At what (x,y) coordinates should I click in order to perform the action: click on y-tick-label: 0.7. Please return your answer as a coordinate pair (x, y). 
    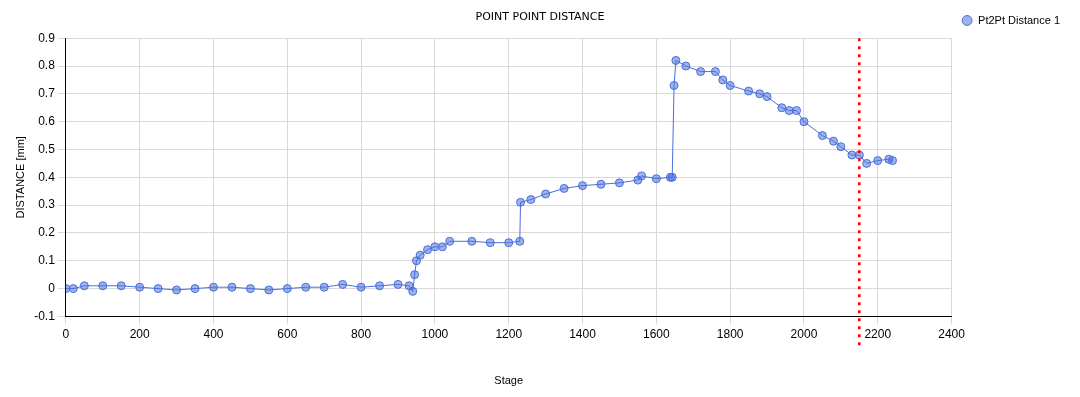
    Looking at the image, I should click on (47, 93).